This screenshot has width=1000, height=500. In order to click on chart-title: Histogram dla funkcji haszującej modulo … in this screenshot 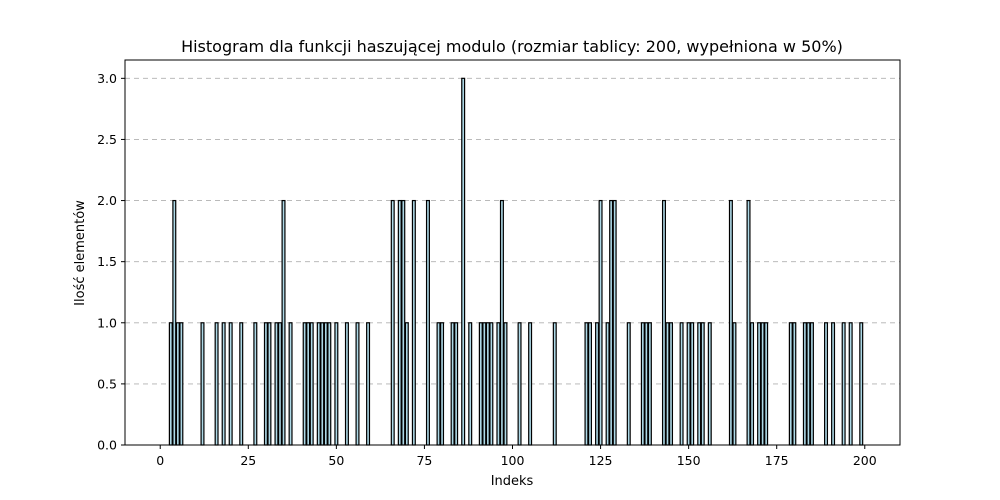, I will do `click(512, 46)`.